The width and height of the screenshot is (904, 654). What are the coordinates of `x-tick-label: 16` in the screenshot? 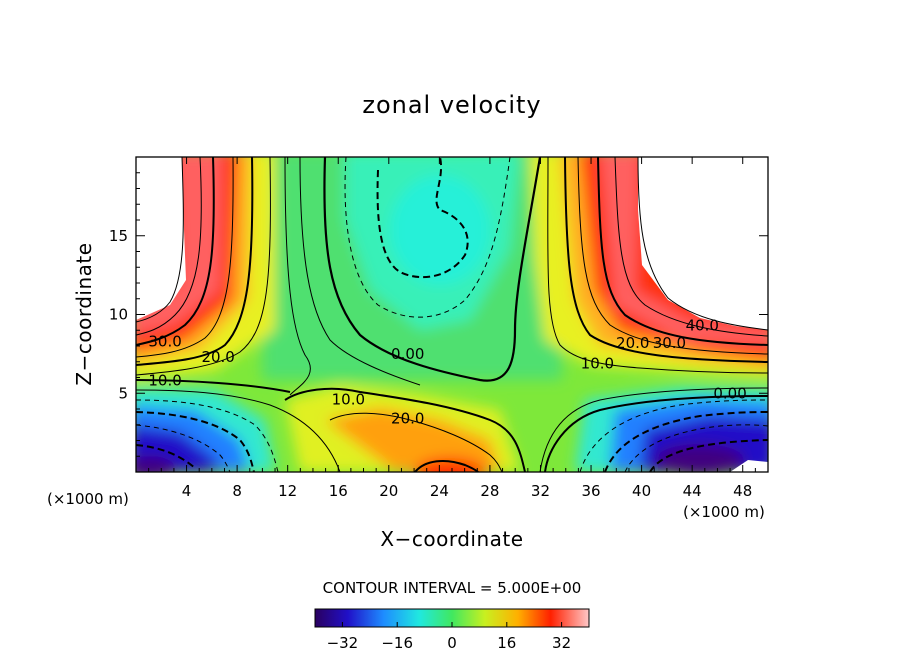 It's located at (338, 491).